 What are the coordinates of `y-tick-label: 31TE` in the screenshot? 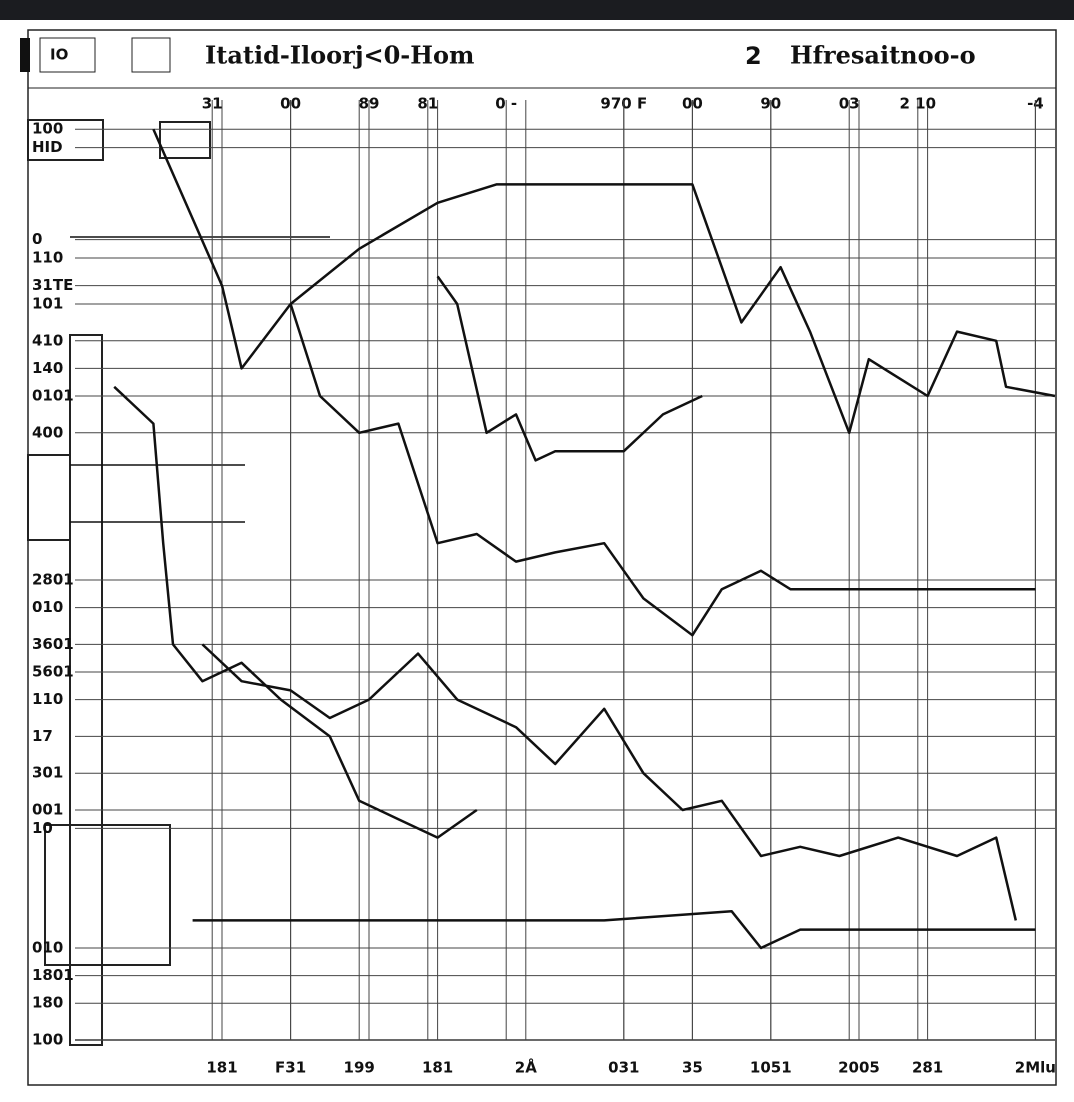 It's located at (52, 285).